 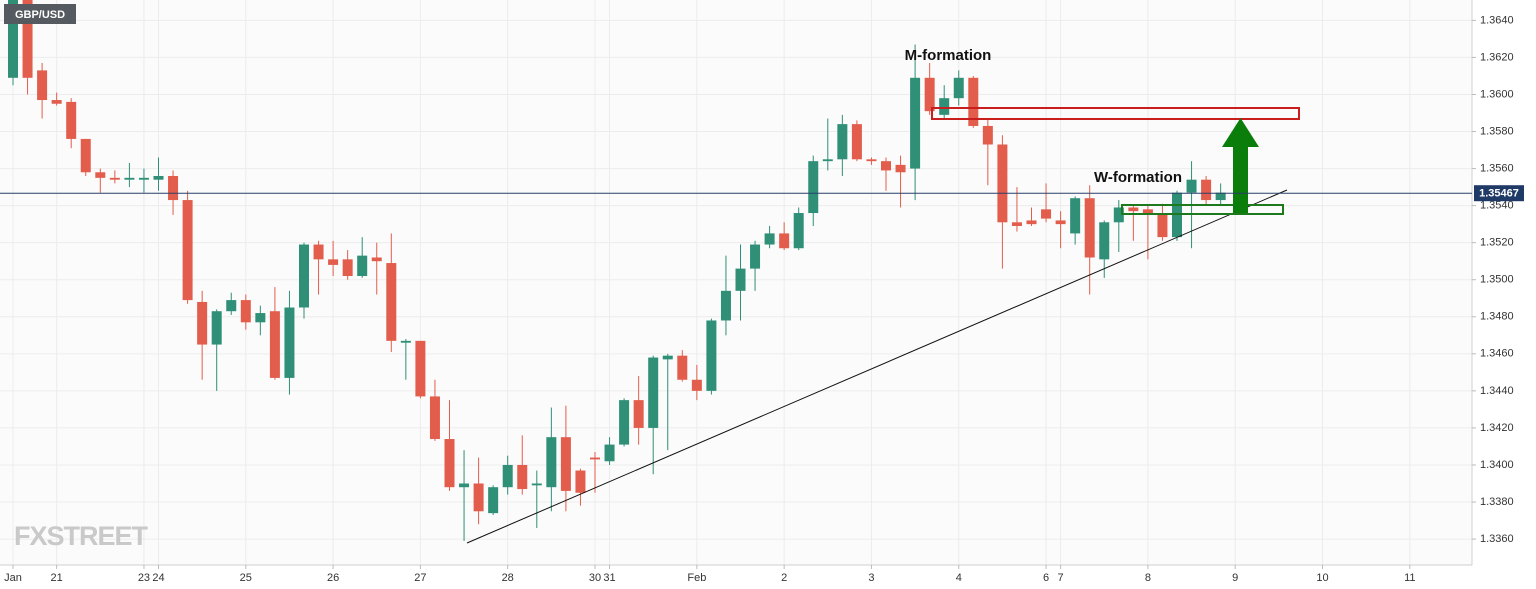 What do you see at coordinates (1138, 177) in the screenshot?
I see `annotation: W-formation` at bounding box center [1138, 177].